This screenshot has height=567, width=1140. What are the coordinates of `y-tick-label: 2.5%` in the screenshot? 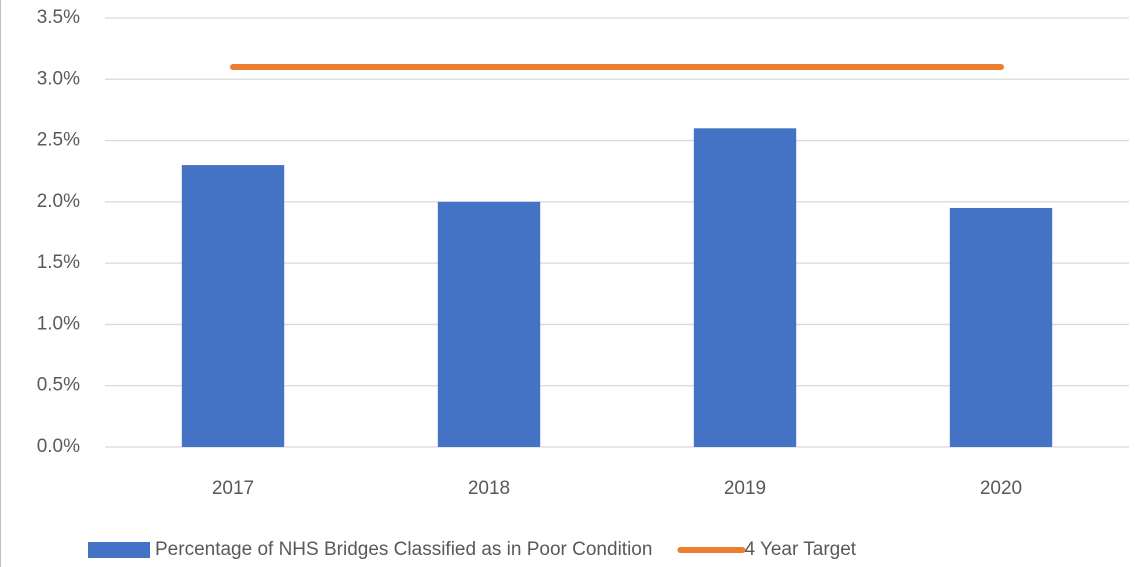 It's located at (58, 140).